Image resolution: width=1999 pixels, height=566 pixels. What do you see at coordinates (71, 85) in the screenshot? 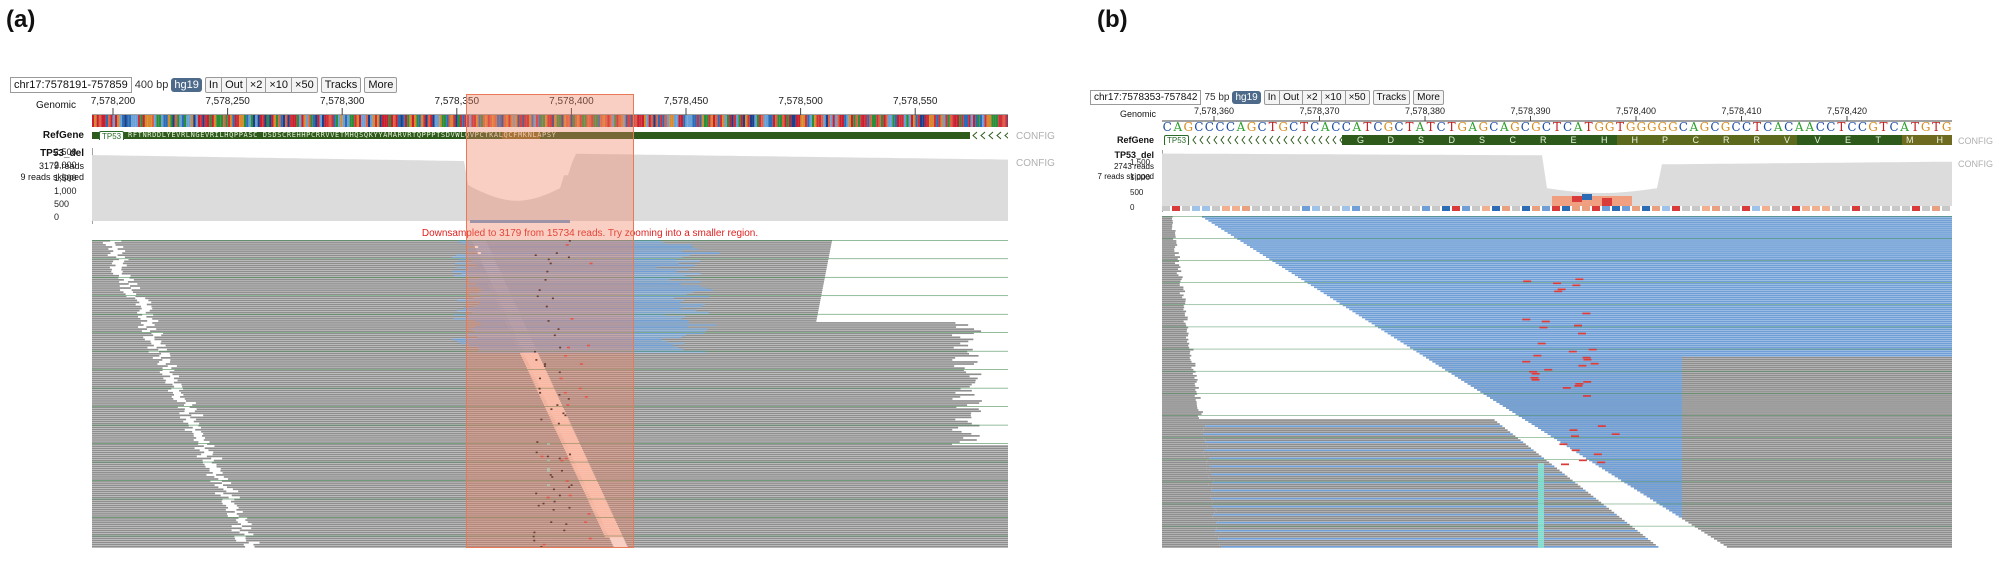
I see `locus-input: chr17:7578191-757859` at bounding box center [71, 85].